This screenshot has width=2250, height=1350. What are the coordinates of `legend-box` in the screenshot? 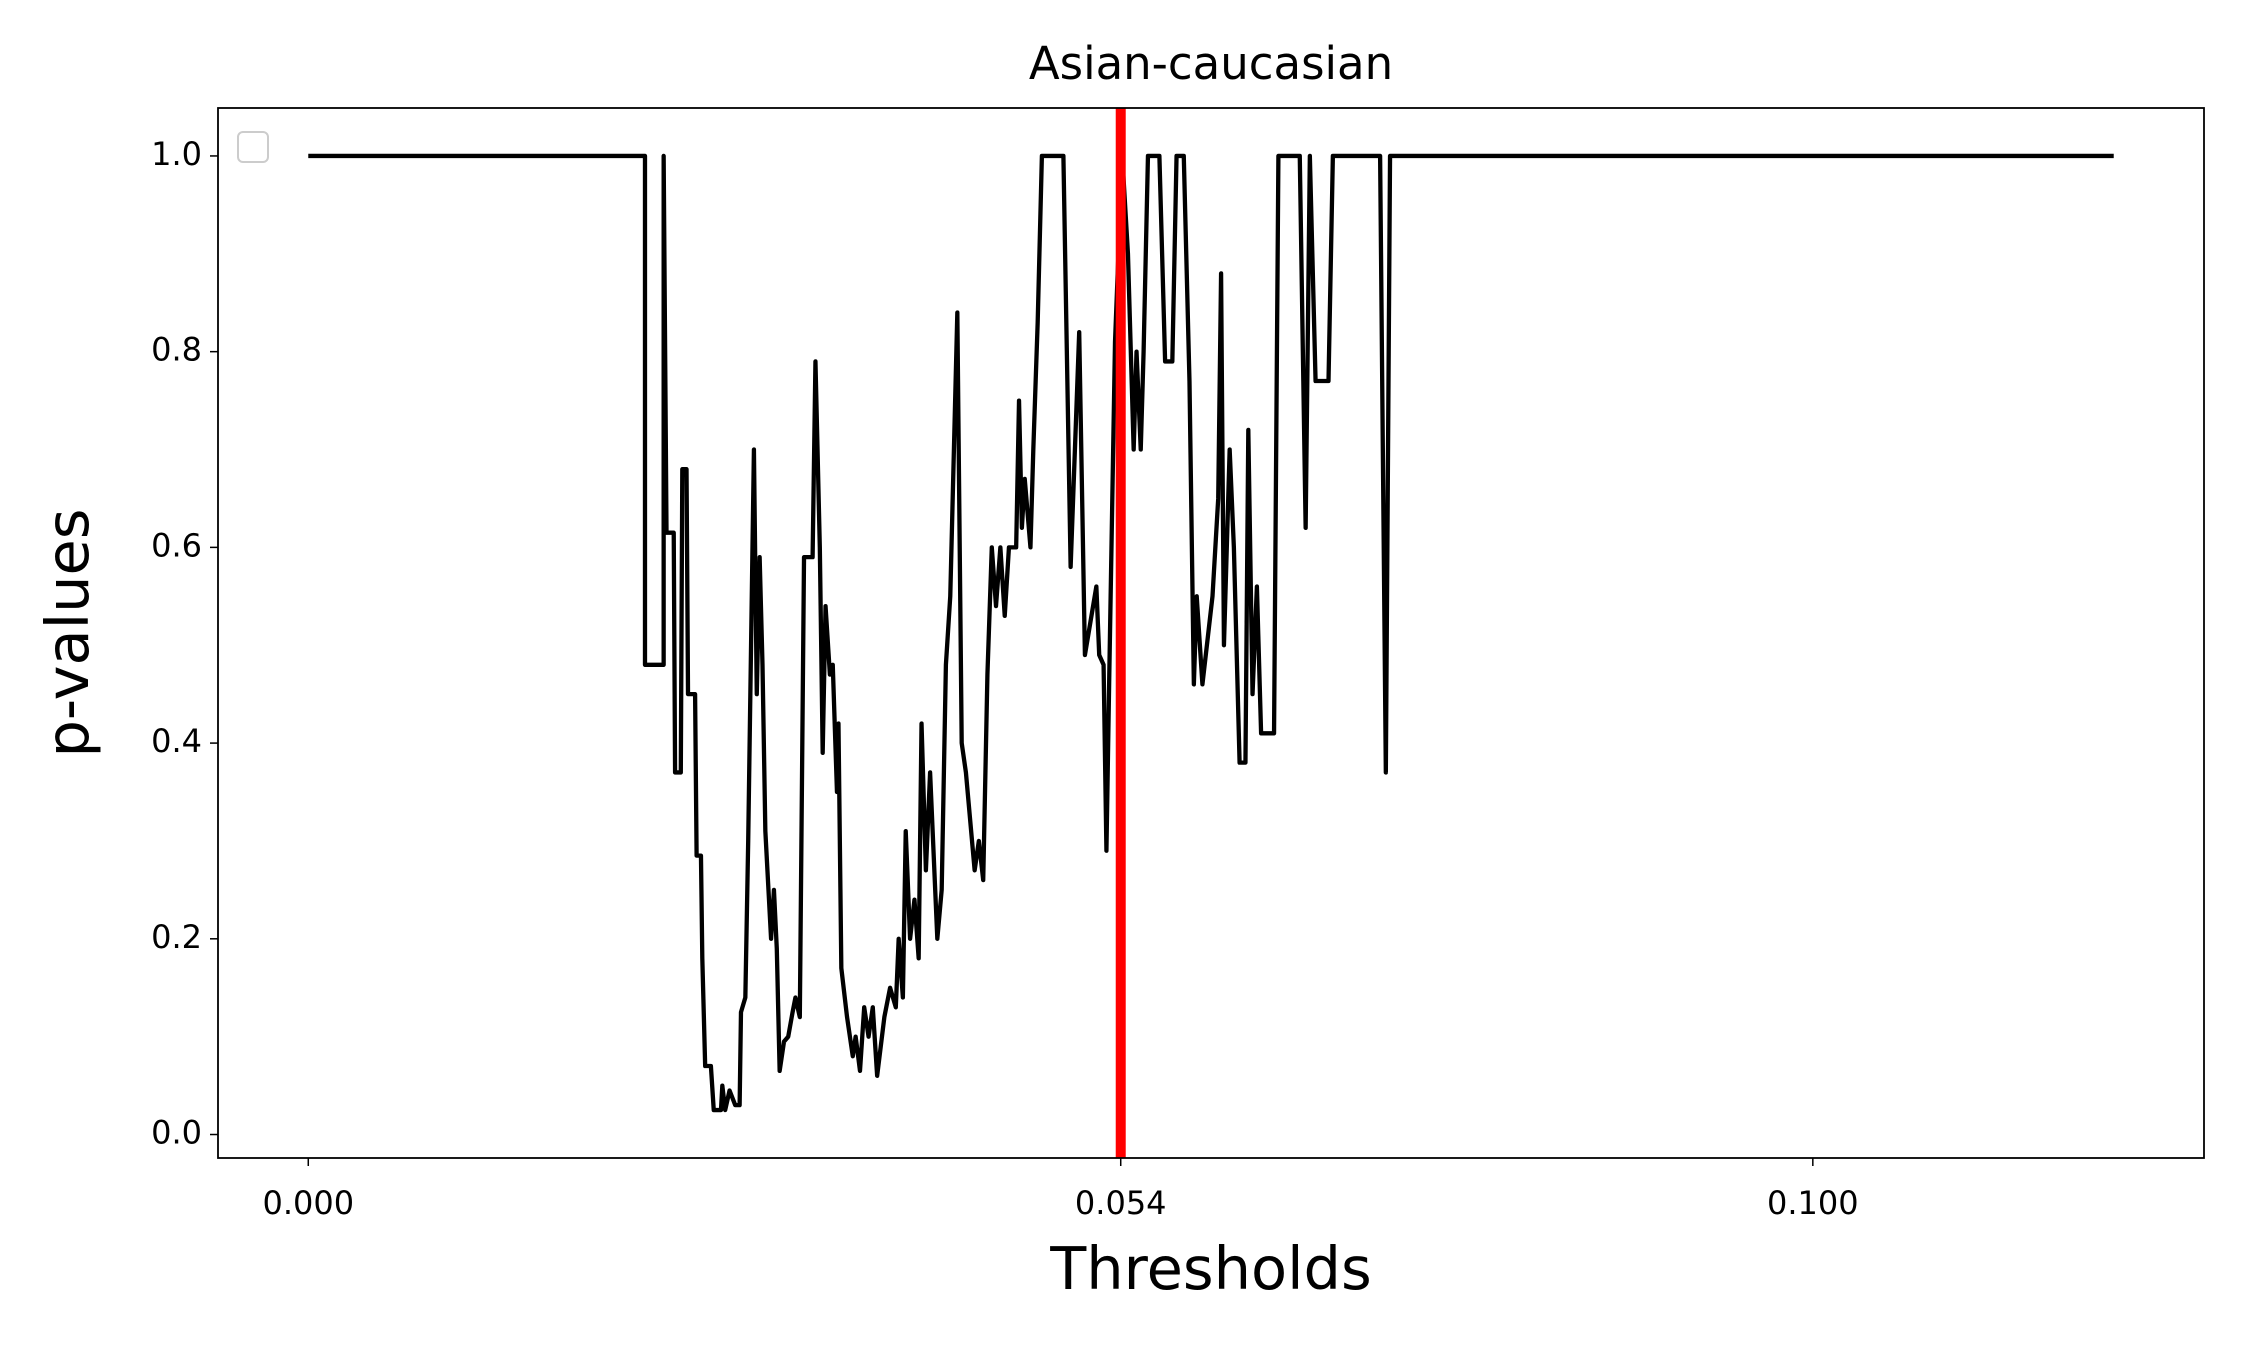 It's located at (253, 147).